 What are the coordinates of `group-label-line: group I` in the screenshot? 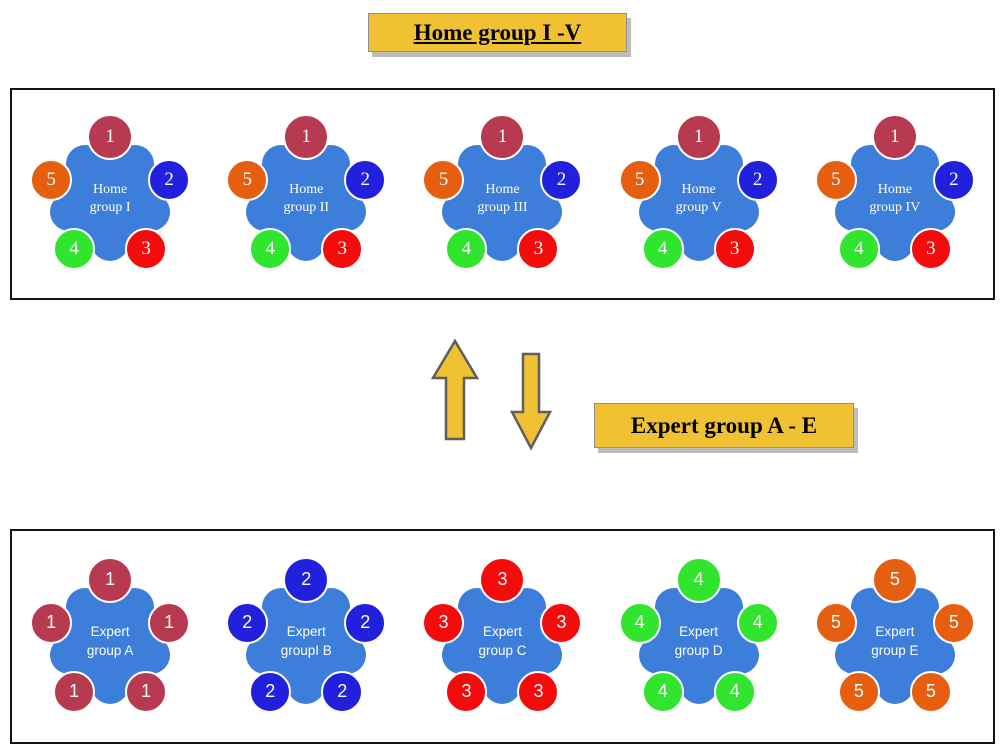 It's located at (110, 207).